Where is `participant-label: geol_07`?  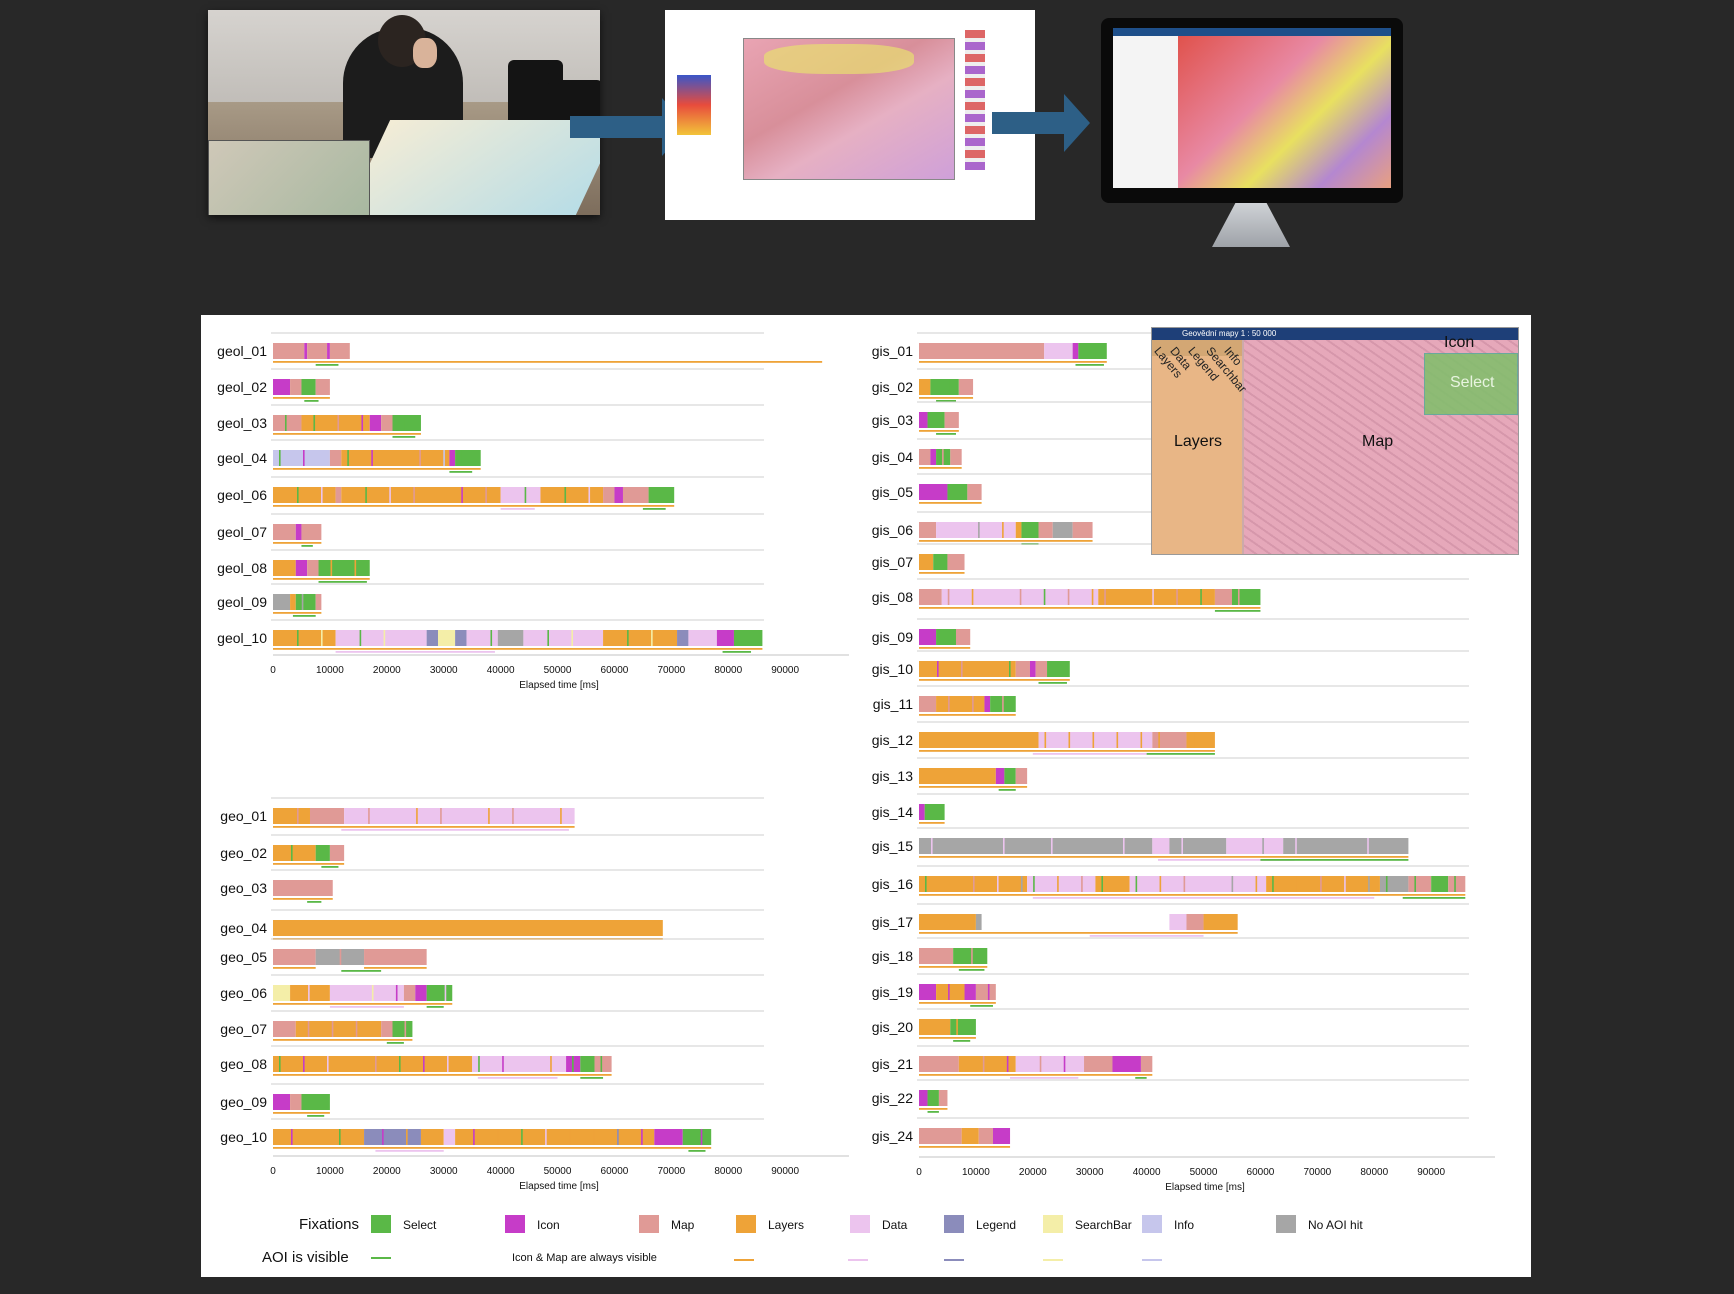 participant-label: geol_07 is located at coordinates (242, 532).